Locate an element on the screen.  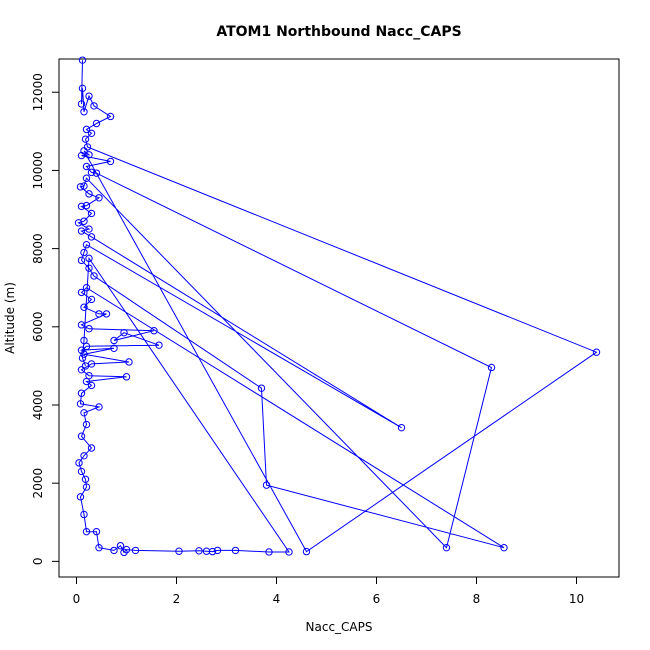
y-tick-label: 2000 is located at coordinates (38, 483).